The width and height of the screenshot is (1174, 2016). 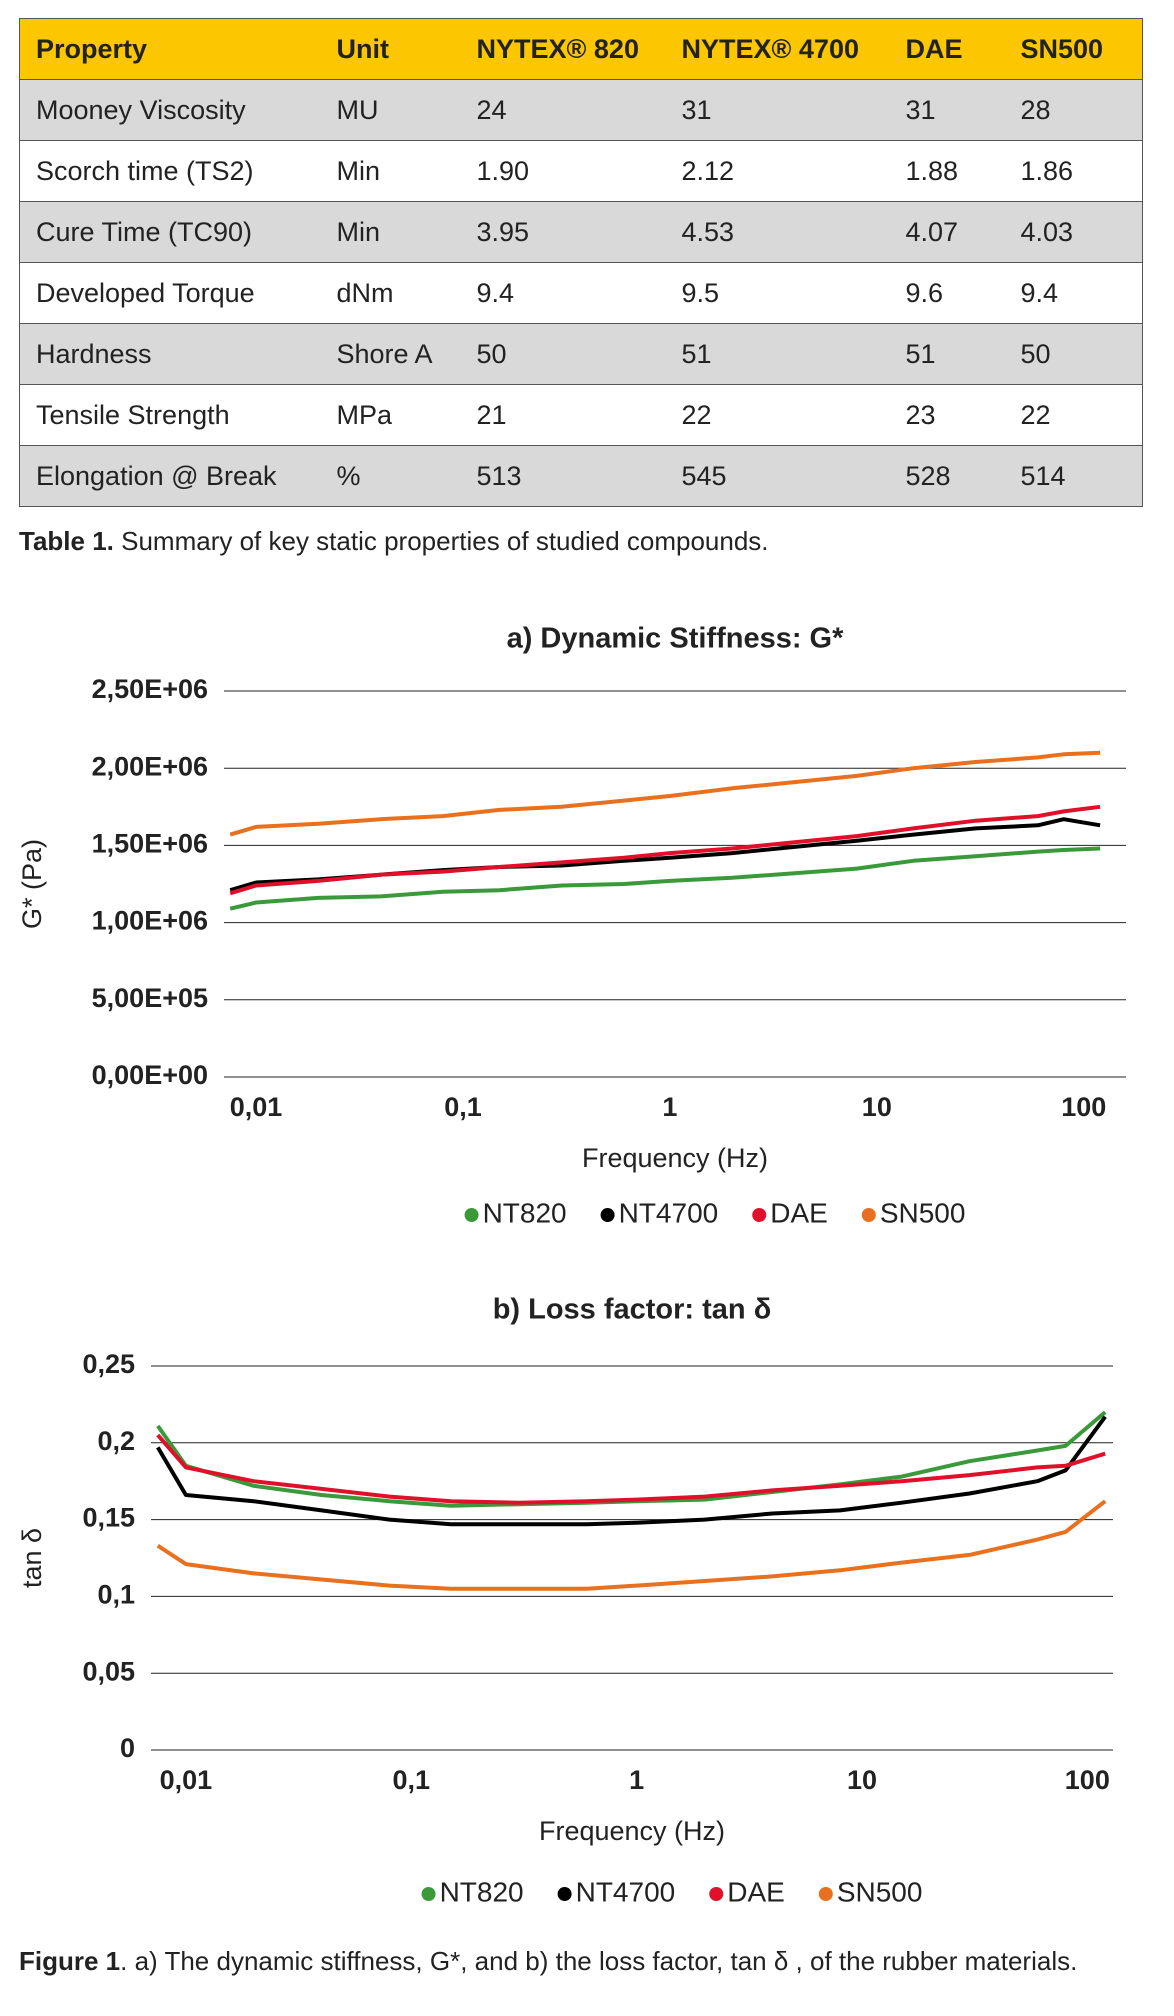 What do you see at coordinates (947, 171) in the screenshot?
I see `table-cell: 1.88` at bounding box center [947, 171].